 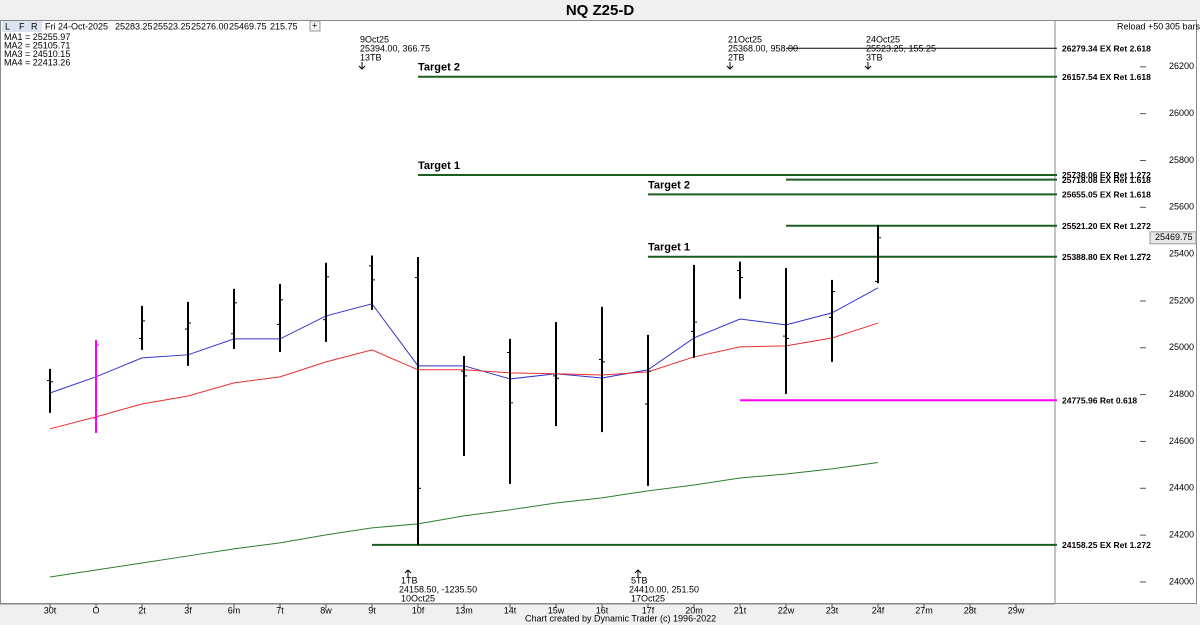 I want to click on y-tick-label: 24800, so click(x=1181, y=394).